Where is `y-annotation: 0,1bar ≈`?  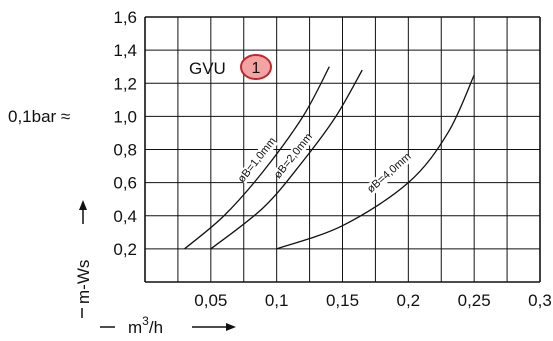 y-annotation: 0,1bar ≈ is located at coordinates (39, 116).